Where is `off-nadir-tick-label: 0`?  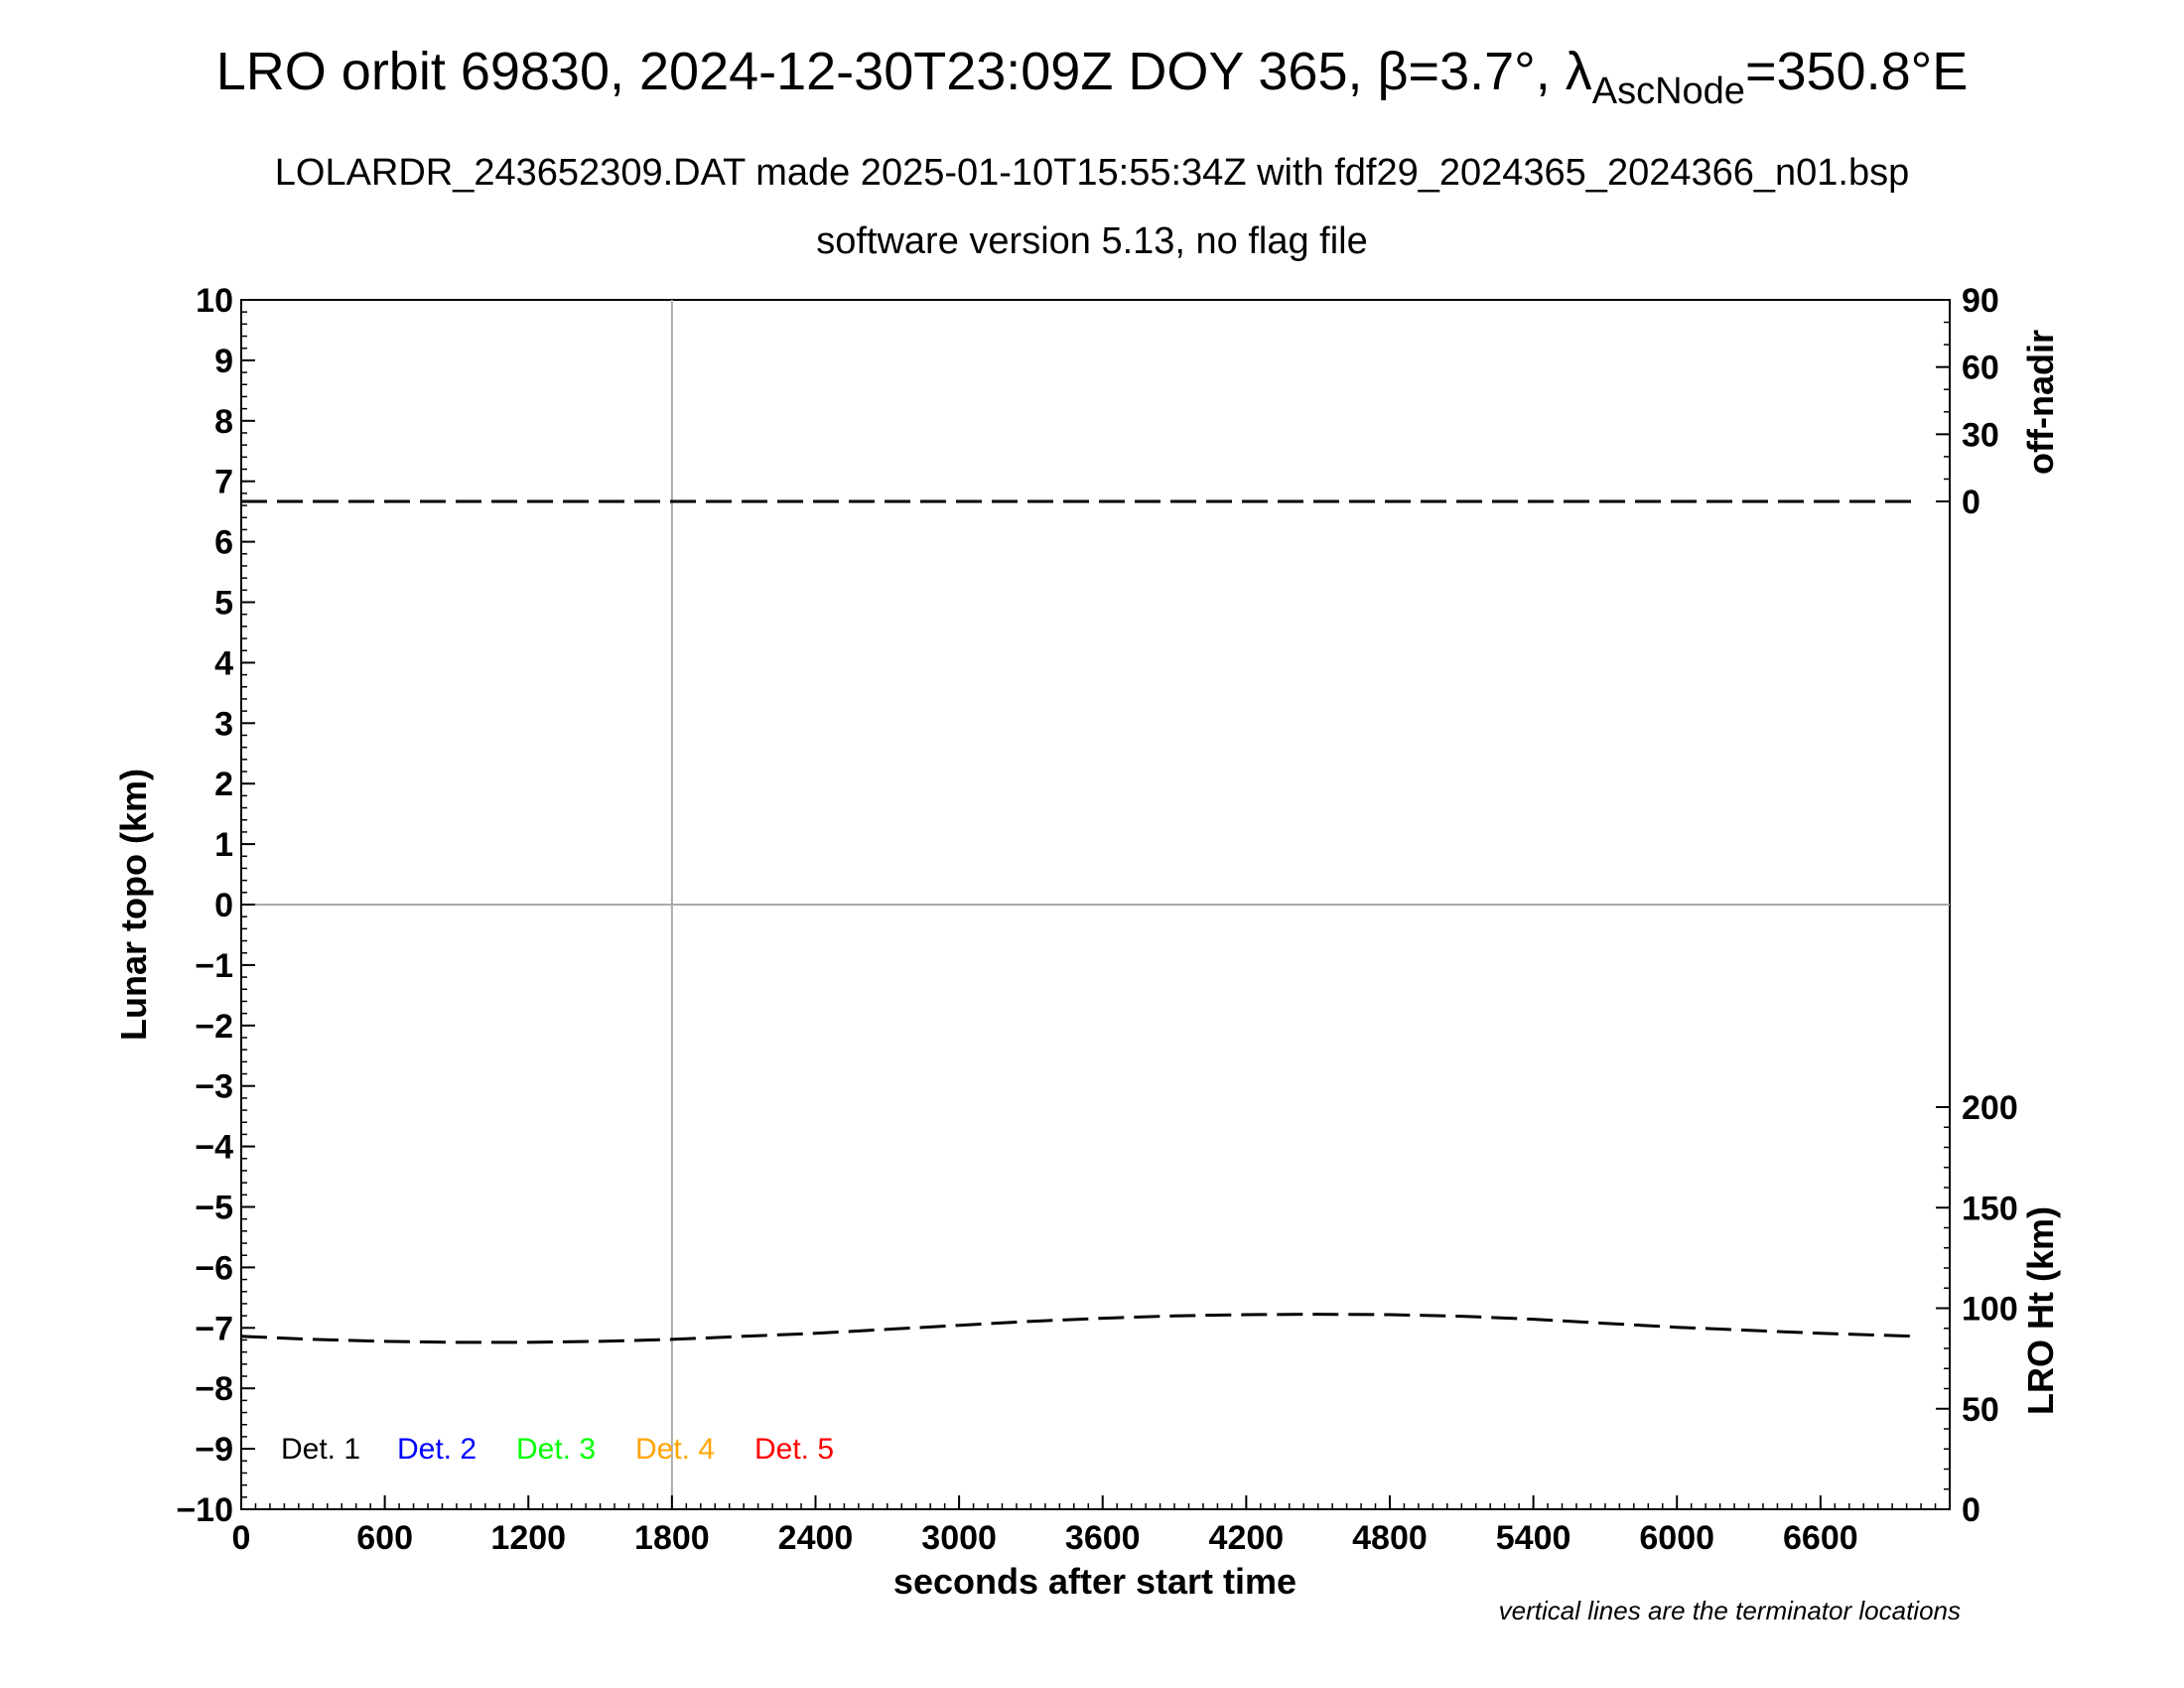
off-nadir-tick-label: 0 is located at coordinates (1971, 502).